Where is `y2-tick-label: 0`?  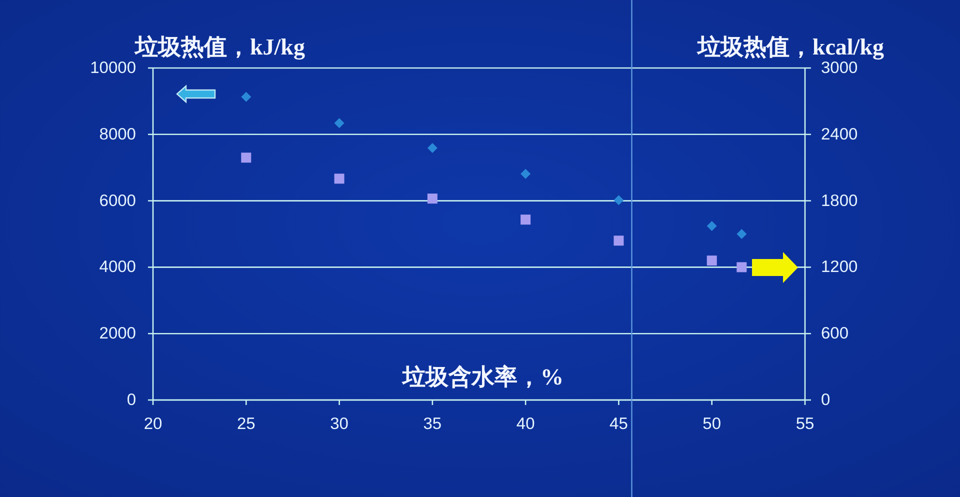
y2-tick-label: 0 is located at coordinates (825, 400).